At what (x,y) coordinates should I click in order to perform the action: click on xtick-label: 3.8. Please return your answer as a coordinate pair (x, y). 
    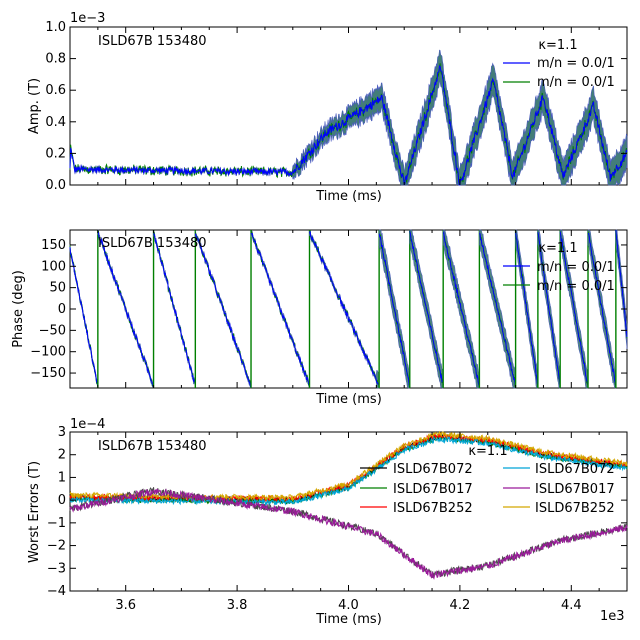
    Looking at the image, I should click on (237, 605).